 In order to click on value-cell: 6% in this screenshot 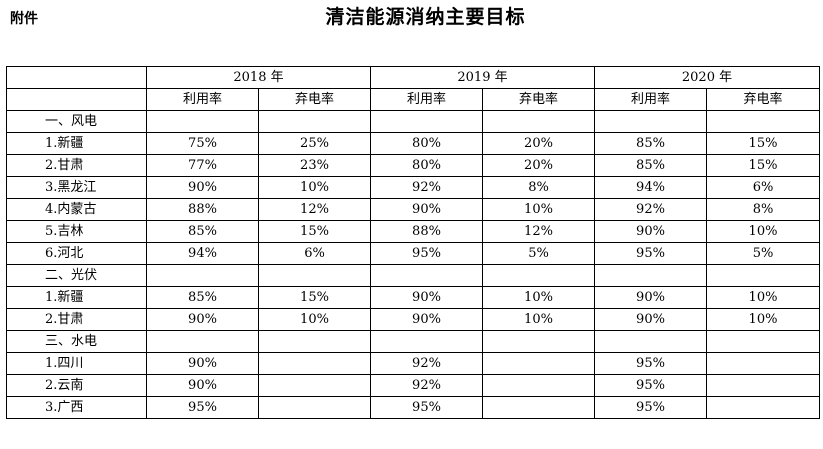, I will do `click(314, 253)`.